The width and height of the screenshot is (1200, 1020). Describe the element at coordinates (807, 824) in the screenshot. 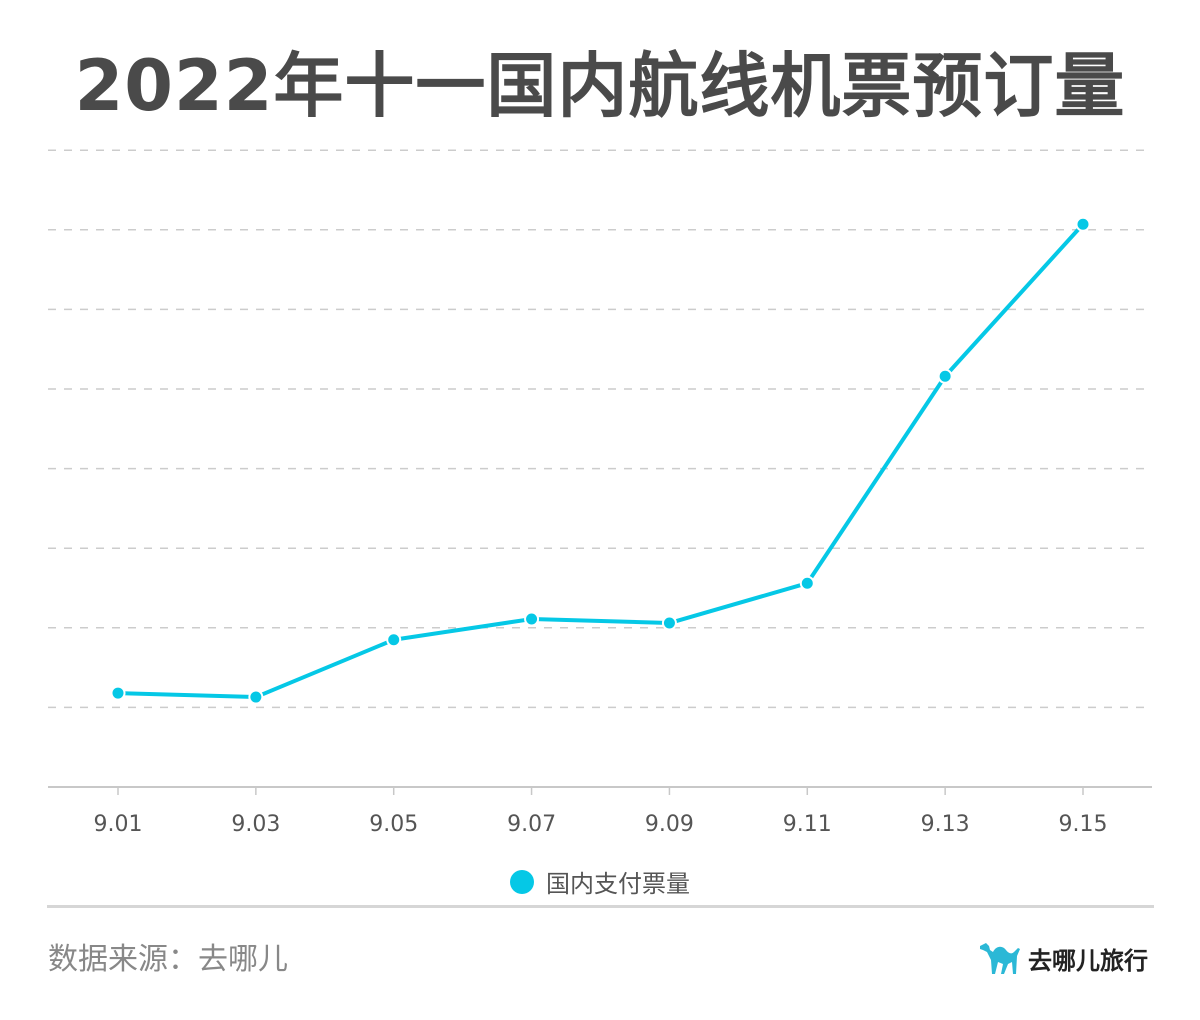

I see `x-tick-label: 9.11` at that location.